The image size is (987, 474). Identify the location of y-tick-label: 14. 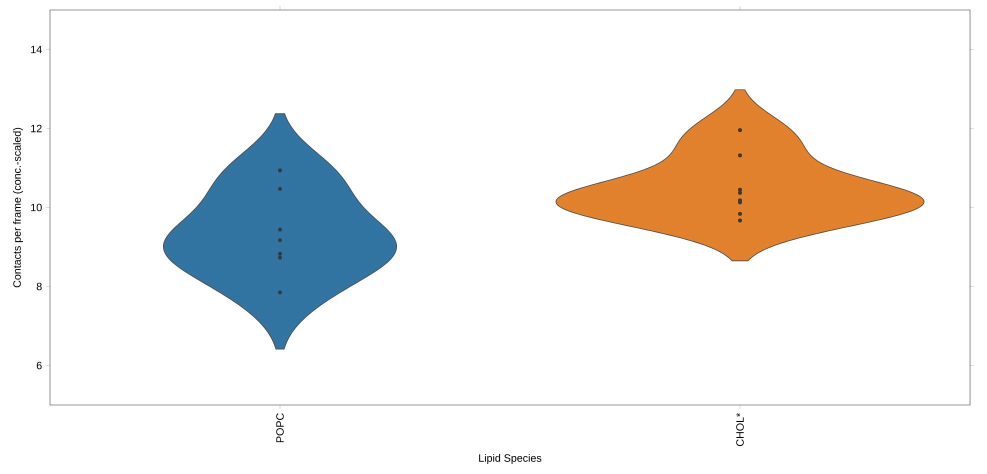
(36, 50).